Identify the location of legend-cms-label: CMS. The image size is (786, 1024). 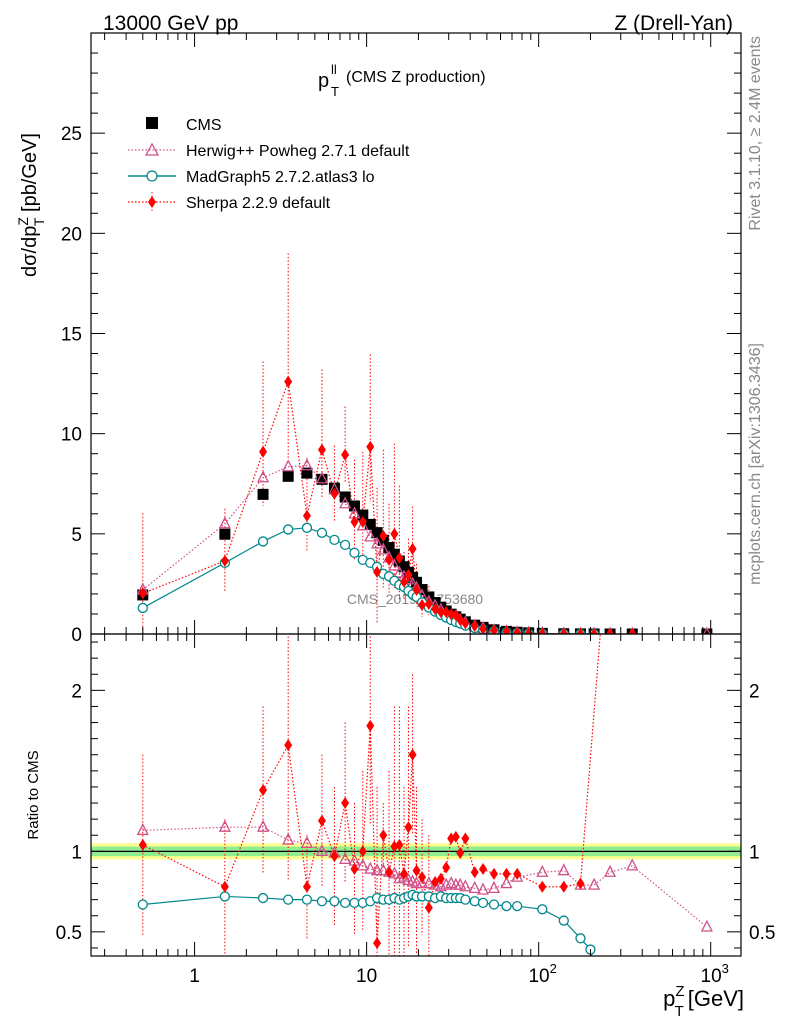
(204, 125).